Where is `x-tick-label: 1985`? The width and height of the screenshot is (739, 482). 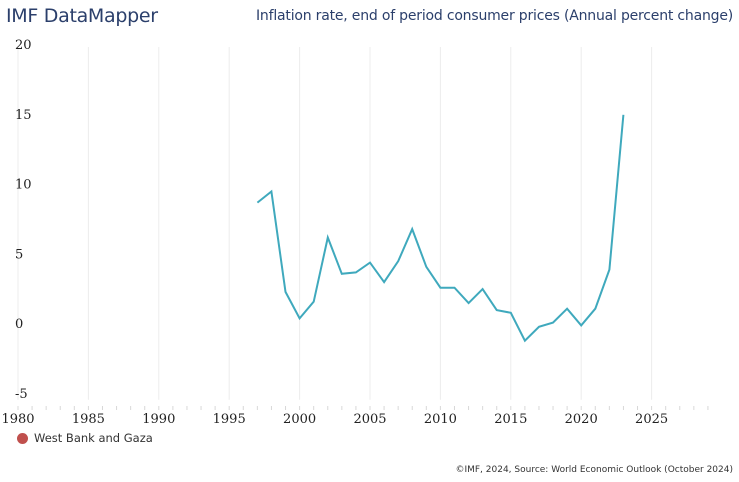
x-tick-label: 1985 is located at coordinates (88, 419).